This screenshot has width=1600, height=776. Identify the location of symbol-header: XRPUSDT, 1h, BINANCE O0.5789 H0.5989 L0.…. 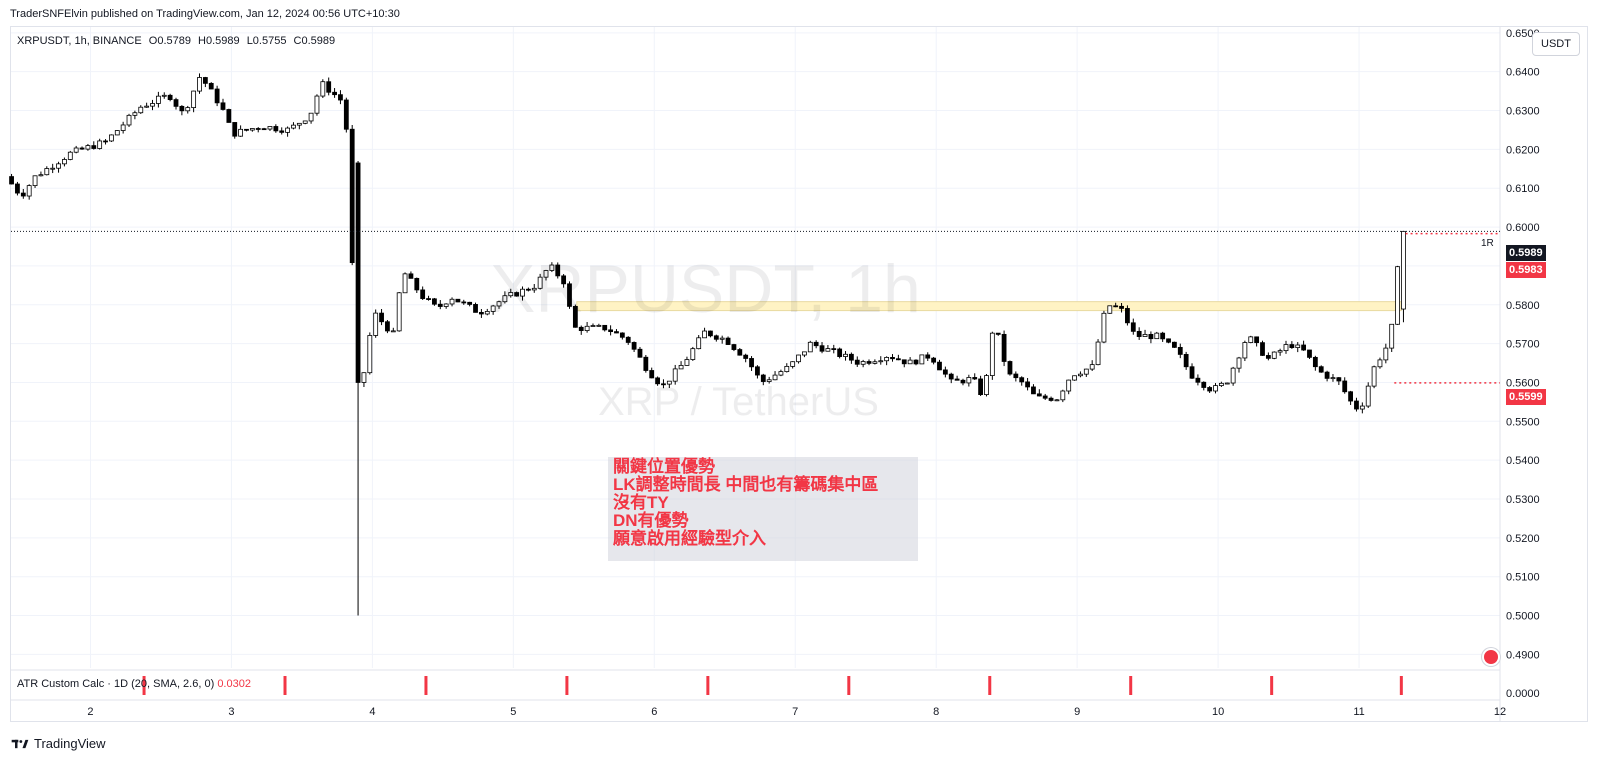
(178, 41).